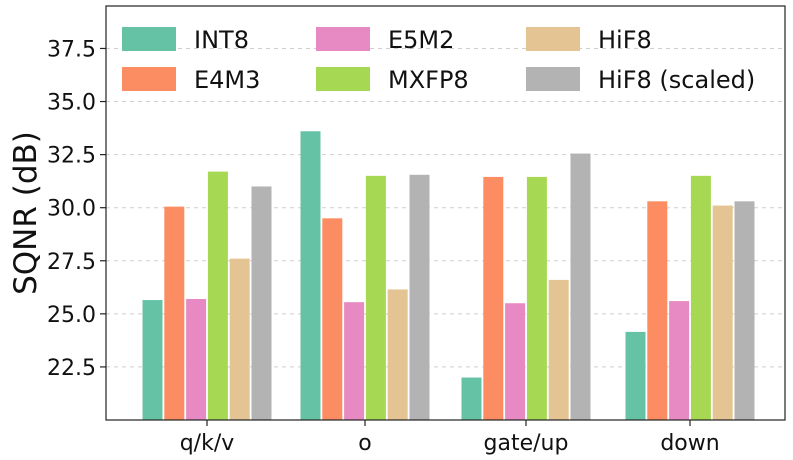 The width and height of the screenshot is (793, 460). I want to click on legend-label: HiF8 (scaled), so click(676, 80).